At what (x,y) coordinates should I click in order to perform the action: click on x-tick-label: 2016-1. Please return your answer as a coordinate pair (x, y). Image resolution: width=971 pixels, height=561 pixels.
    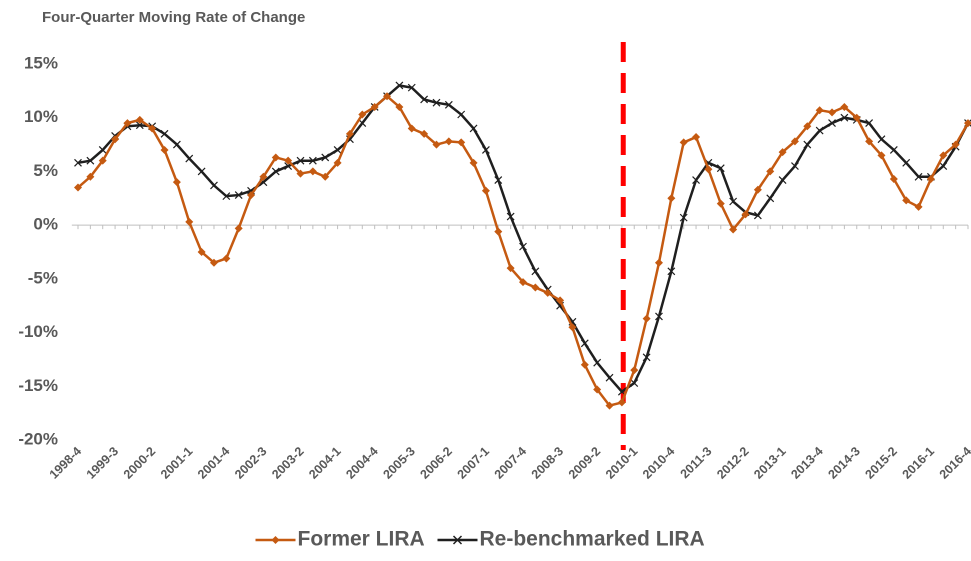
    Looking at the image, I should click on (918, 462).